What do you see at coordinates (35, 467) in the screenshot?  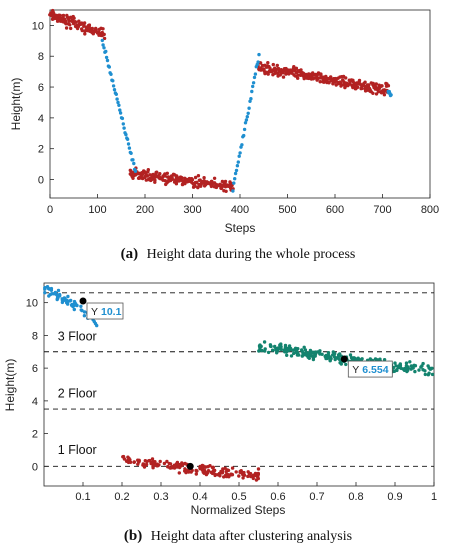 I see `y-tick-label: 0` at bounding box center [35, 467].